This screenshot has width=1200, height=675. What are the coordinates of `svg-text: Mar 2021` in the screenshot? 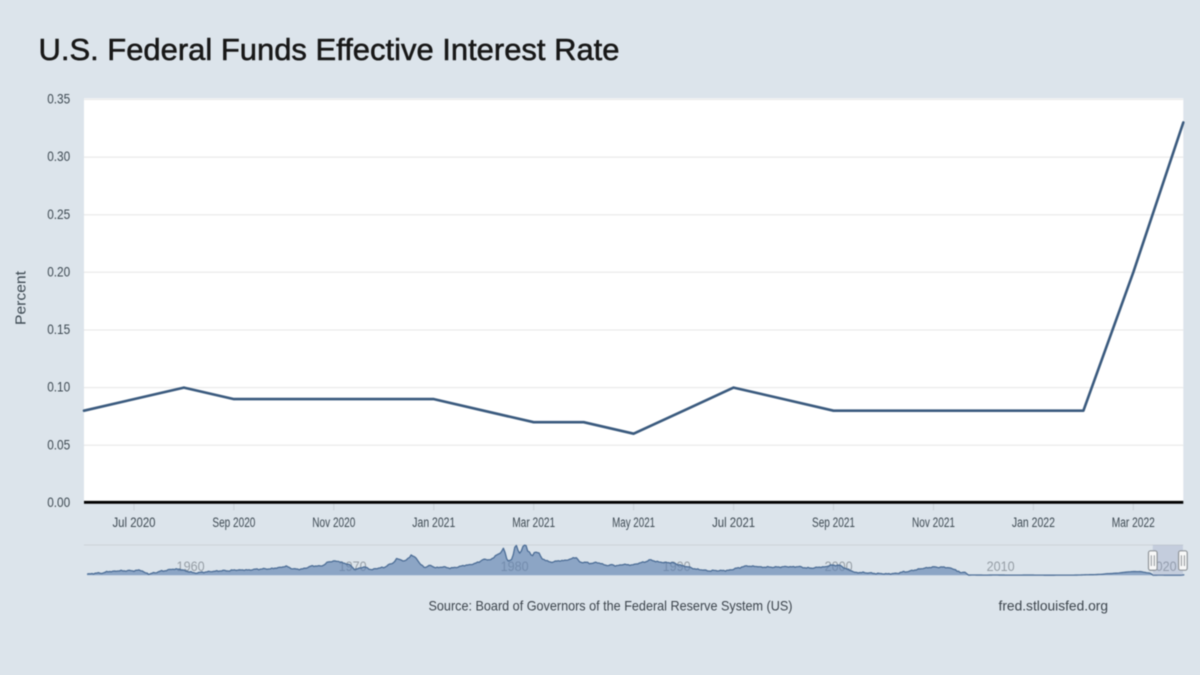 It's located at (533, 522).